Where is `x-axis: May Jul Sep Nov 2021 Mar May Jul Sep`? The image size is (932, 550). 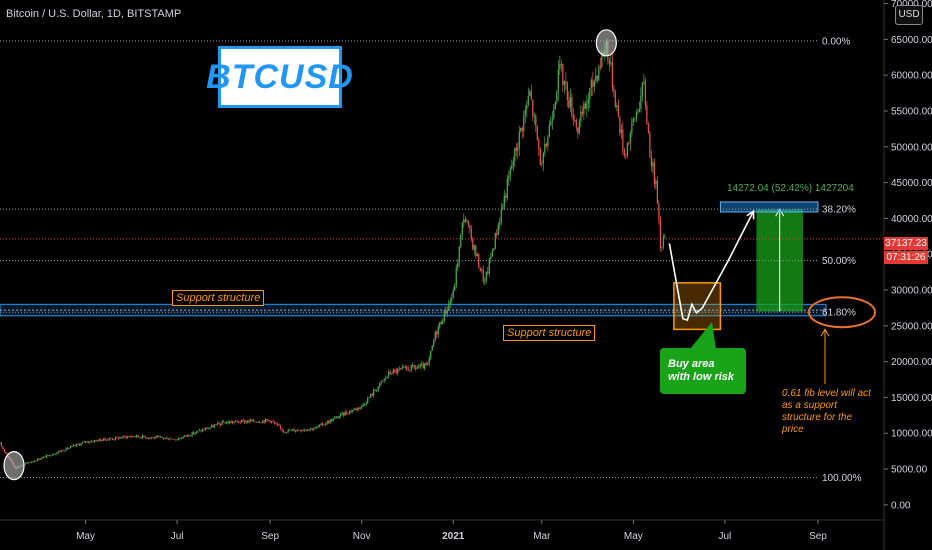 x-axis: May Jul Sep Nov 2021 Mar May Jul Sep is located at coordinates (451, 531).